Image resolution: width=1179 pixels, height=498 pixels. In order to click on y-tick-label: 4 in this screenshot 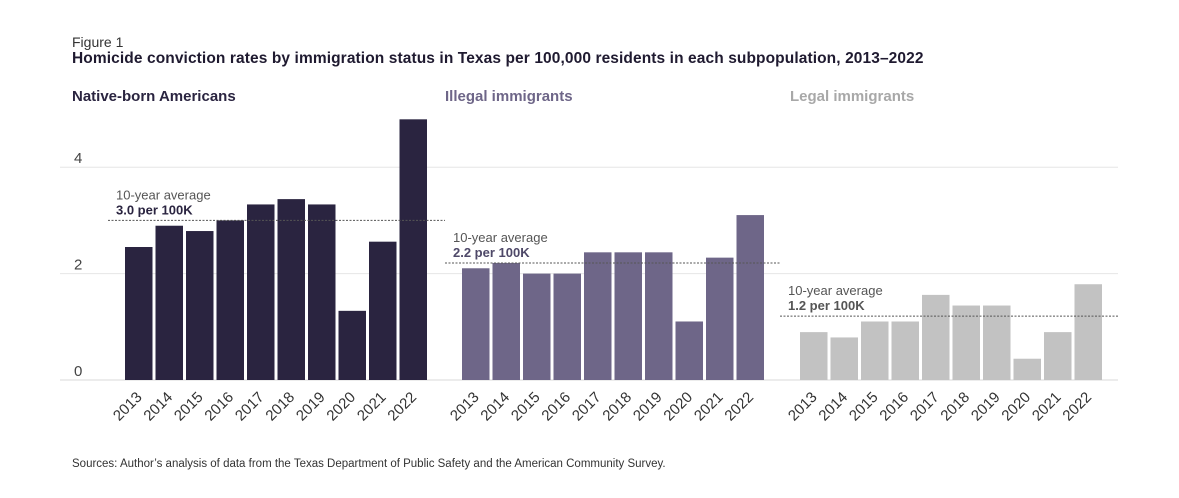, I will do `click(78, 158)`.